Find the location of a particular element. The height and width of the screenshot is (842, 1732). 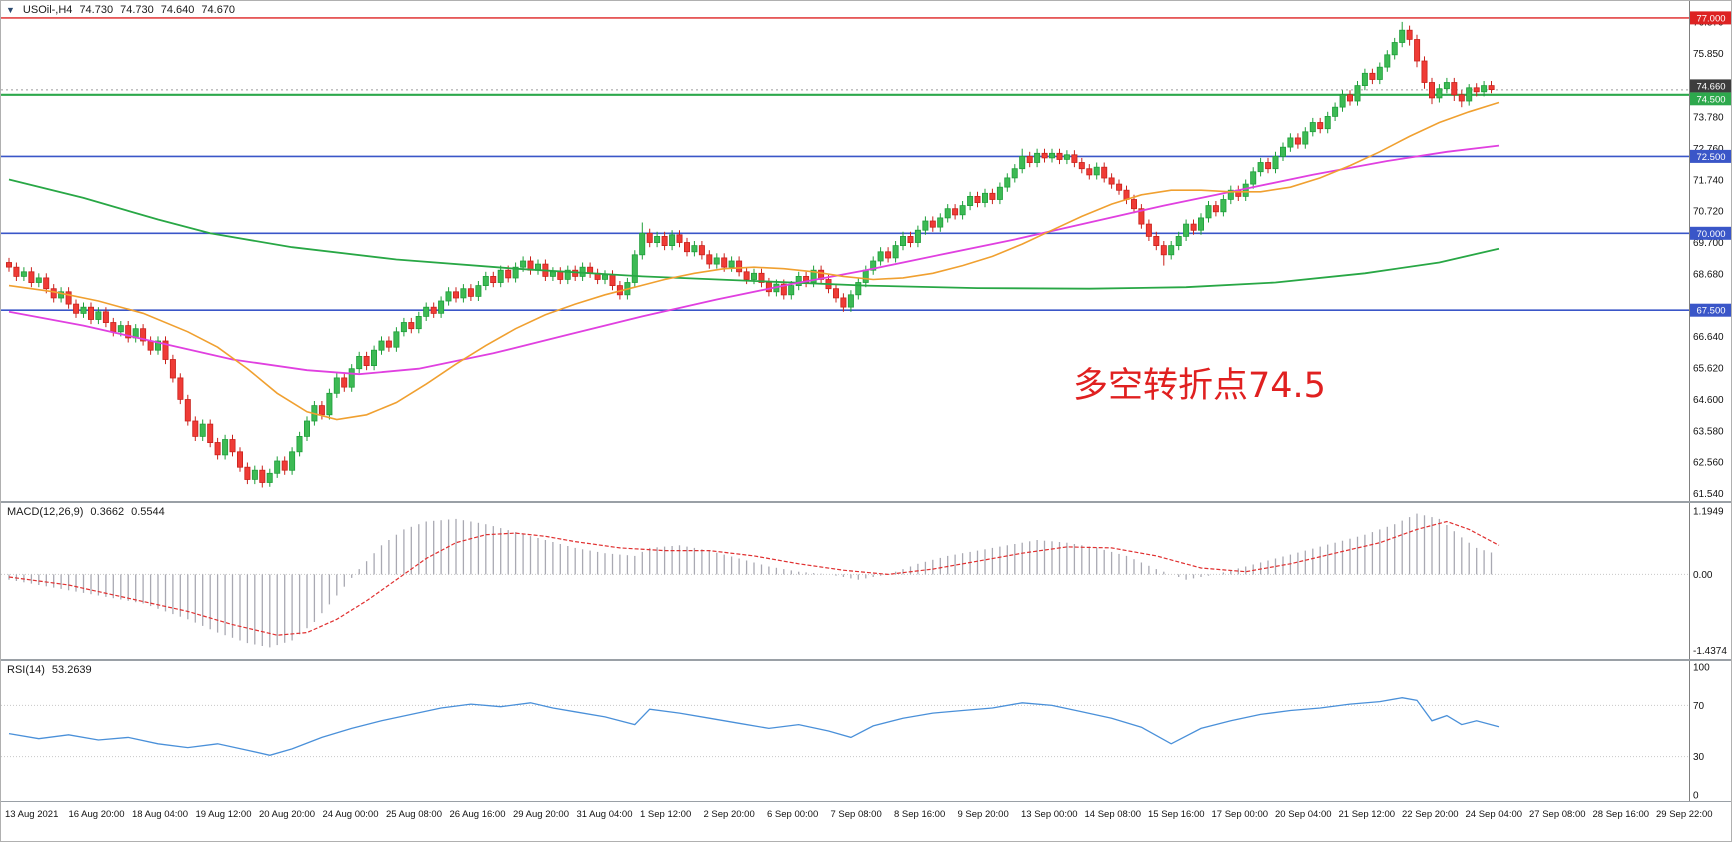

macd-axis: 1.1949 0.00 -1.4374 is located at coordinates (1708, 581).